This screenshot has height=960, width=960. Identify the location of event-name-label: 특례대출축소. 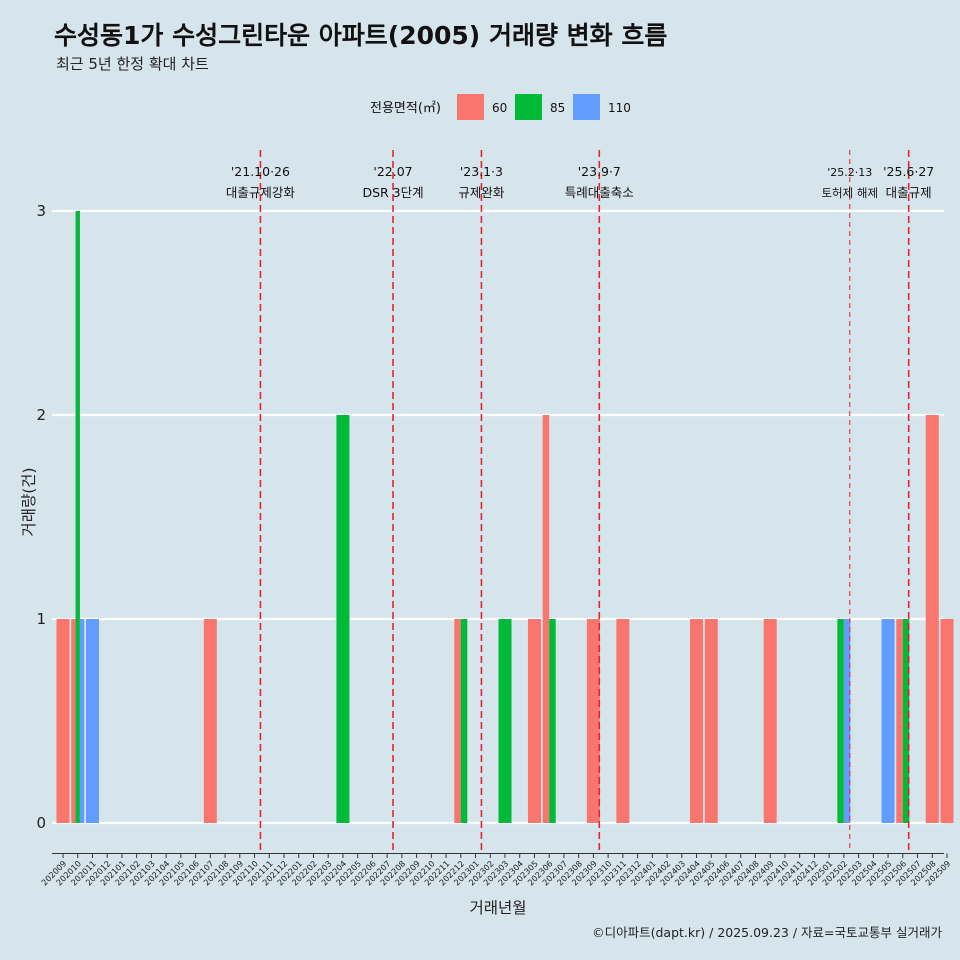
(599, 192).